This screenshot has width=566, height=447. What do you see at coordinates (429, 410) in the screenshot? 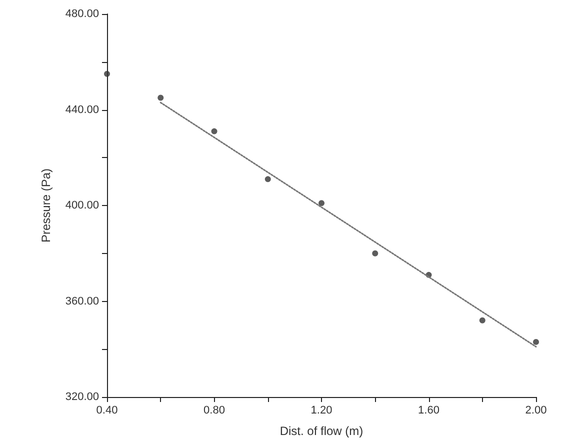
I see `x-tick-label: 1.60` at bounding box center [429, 410].